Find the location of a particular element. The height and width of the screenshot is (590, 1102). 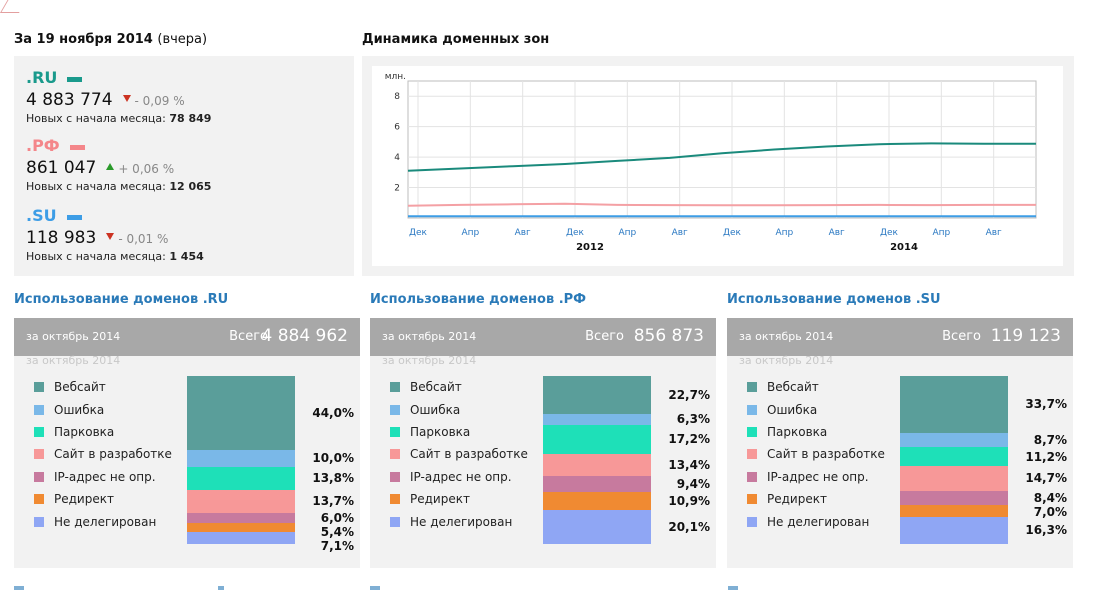

zone-name: .RU is located at coordinates (42, 77).